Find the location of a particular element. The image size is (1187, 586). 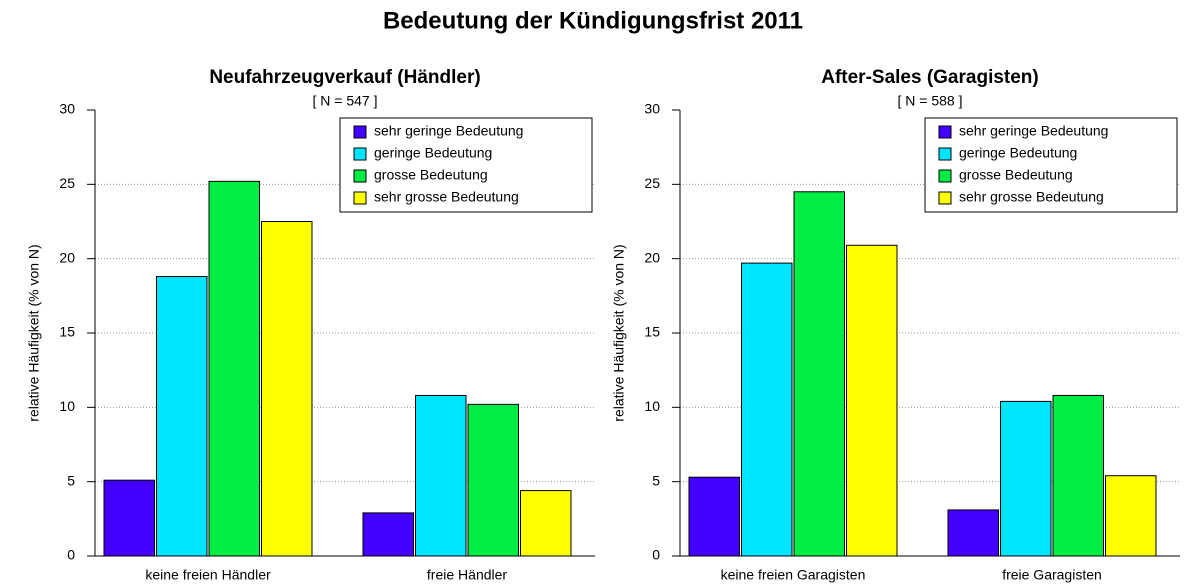

x-tick-label: freie Garagisten is located at coordinates (1052, 575).